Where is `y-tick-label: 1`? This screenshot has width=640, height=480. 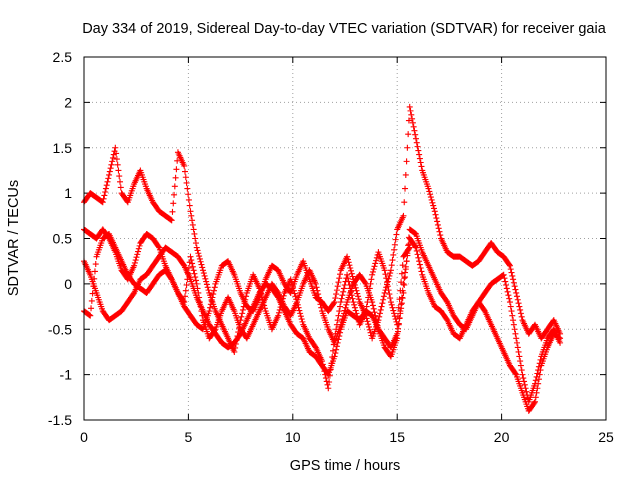
y-tick-label: 1 is located at coordinates (68, 193).